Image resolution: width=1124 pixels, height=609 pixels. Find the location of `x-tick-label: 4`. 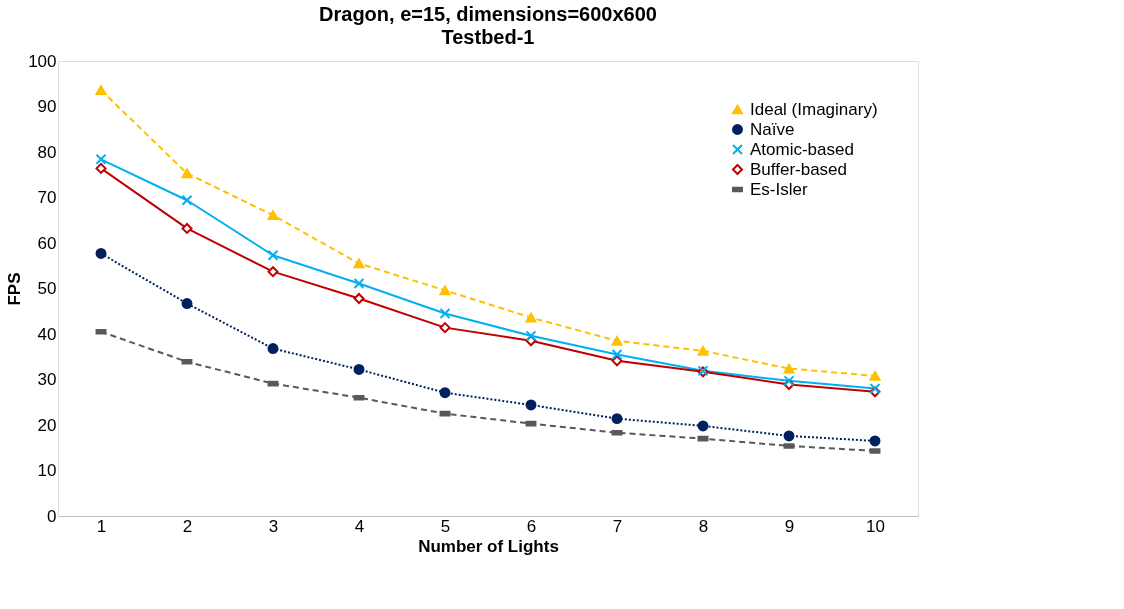

x-tick-label: 4 is located at coordinates (359, 526).